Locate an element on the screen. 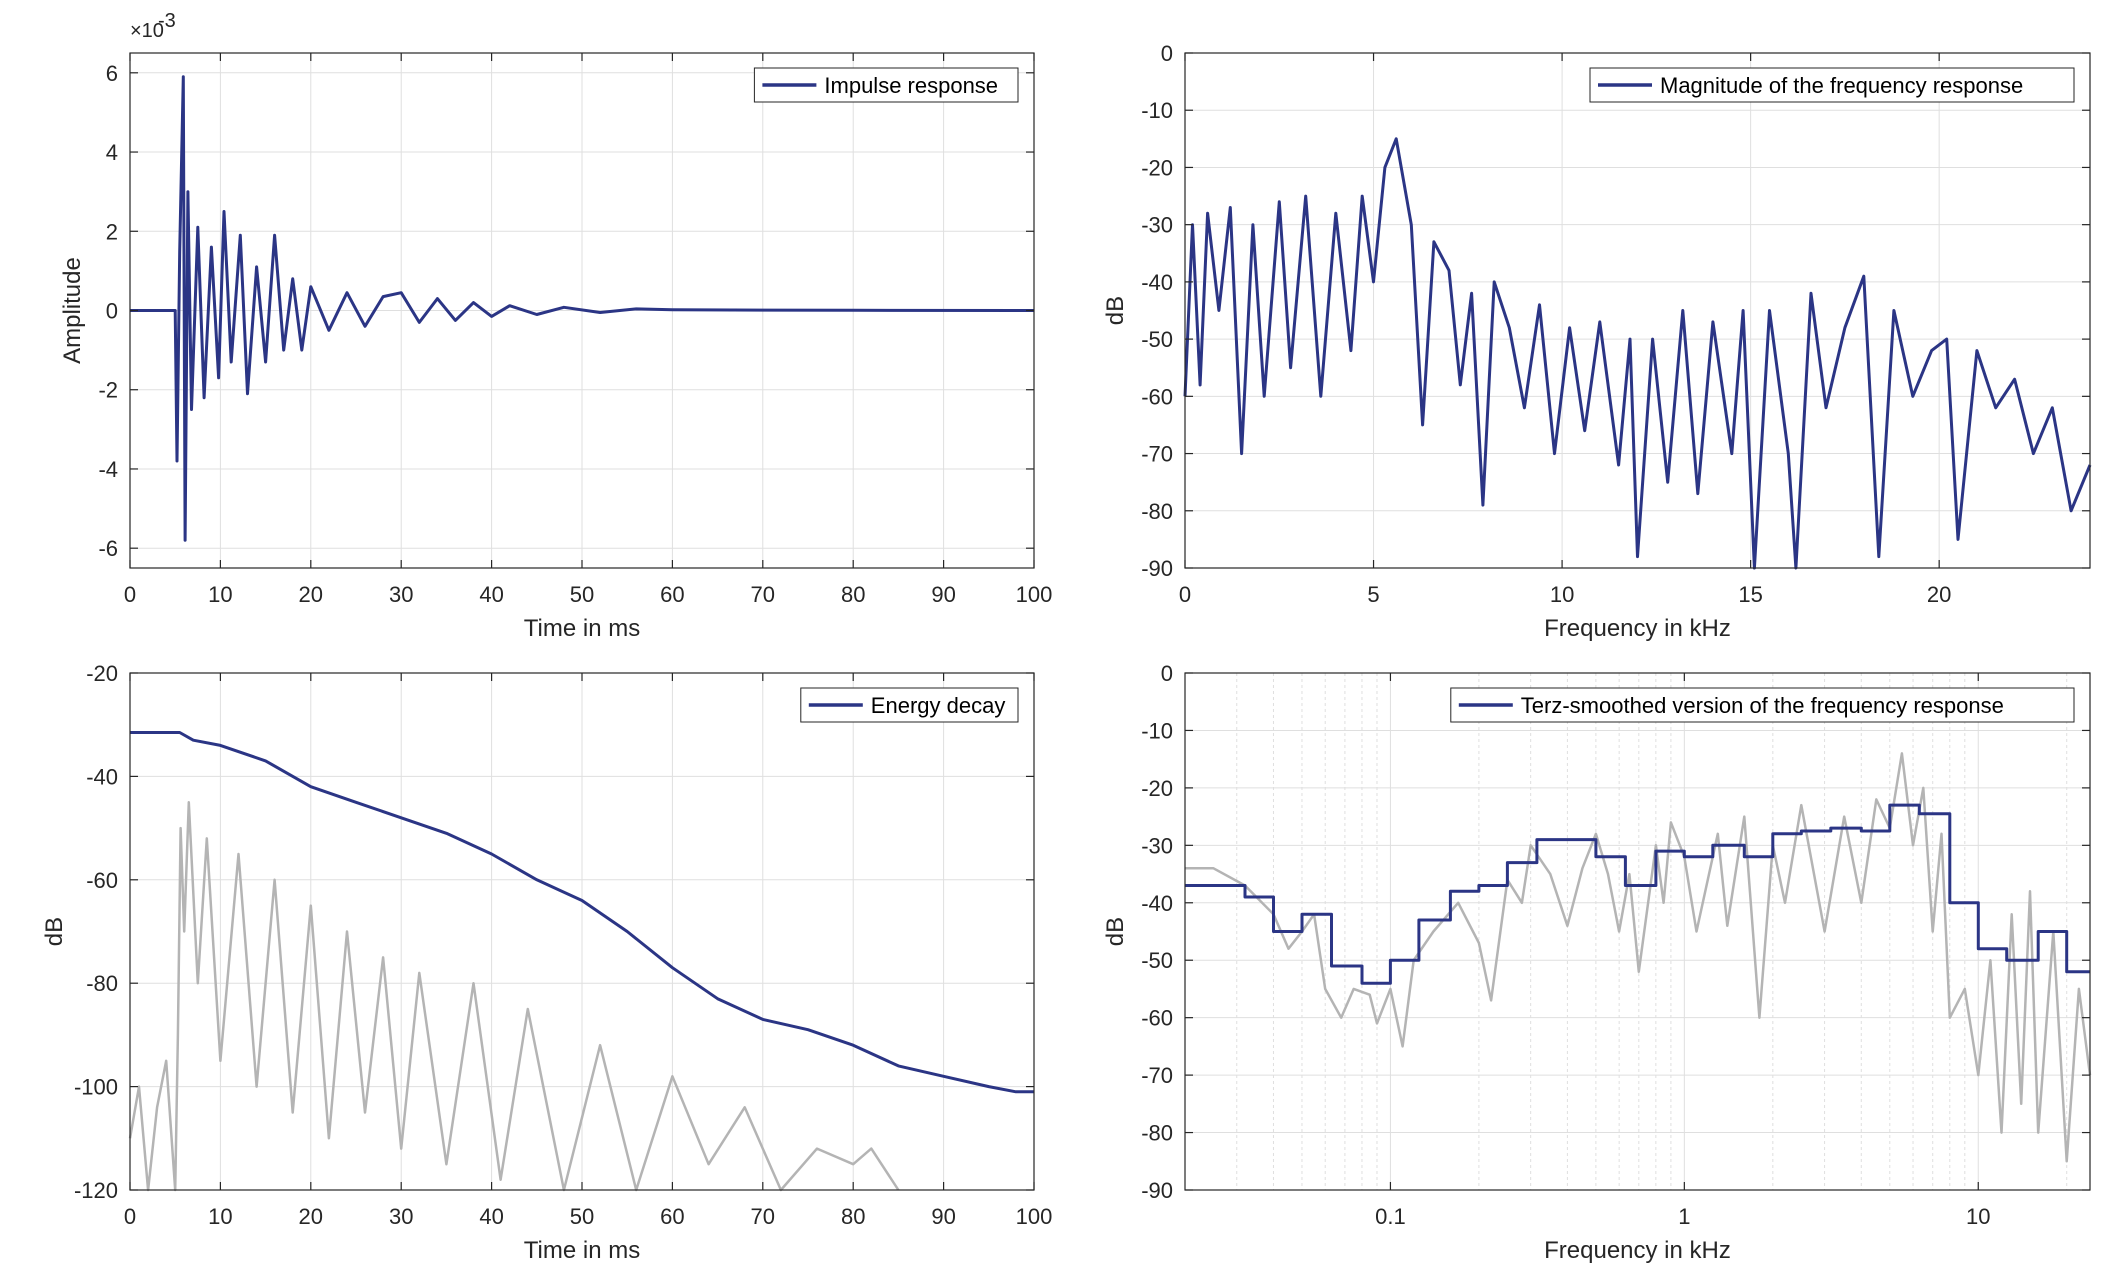  x-tick-label: 1 is located at coordinates (1684, 1216).